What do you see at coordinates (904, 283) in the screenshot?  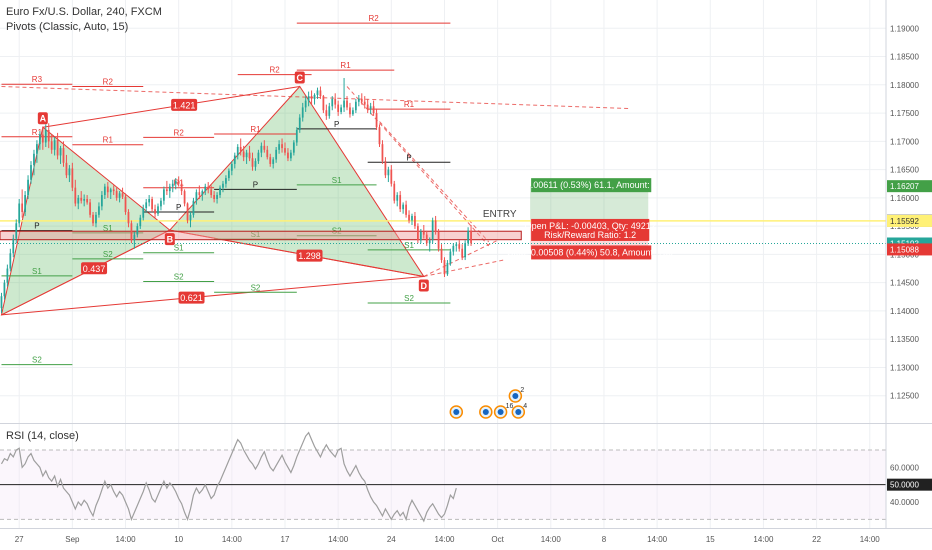 I see `price-axis-tick: 1.14500` at bounding box center [904, 283].